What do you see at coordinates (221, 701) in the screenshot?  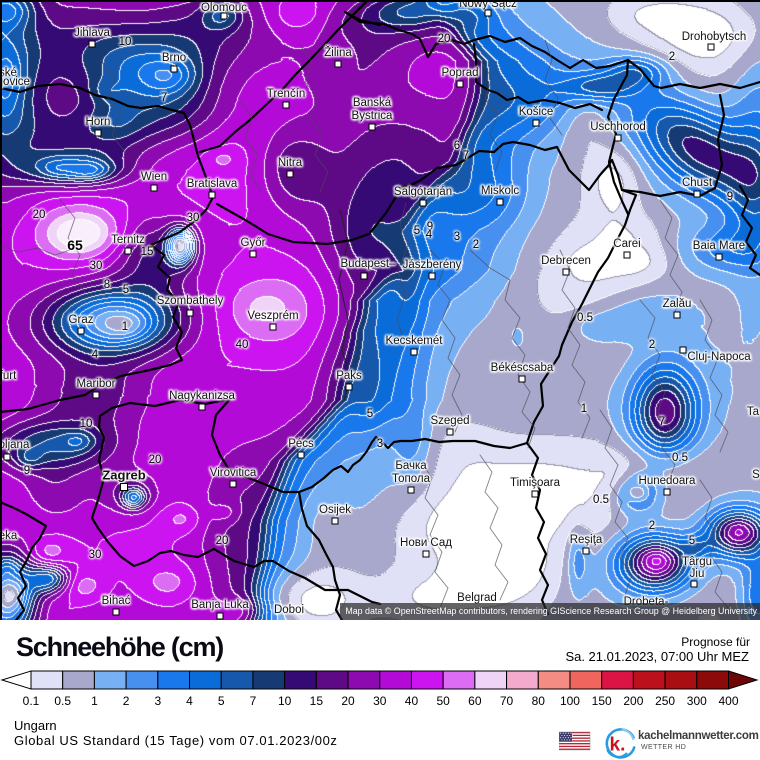 I see `svg-text: 5` at bounding box center [221, 701].